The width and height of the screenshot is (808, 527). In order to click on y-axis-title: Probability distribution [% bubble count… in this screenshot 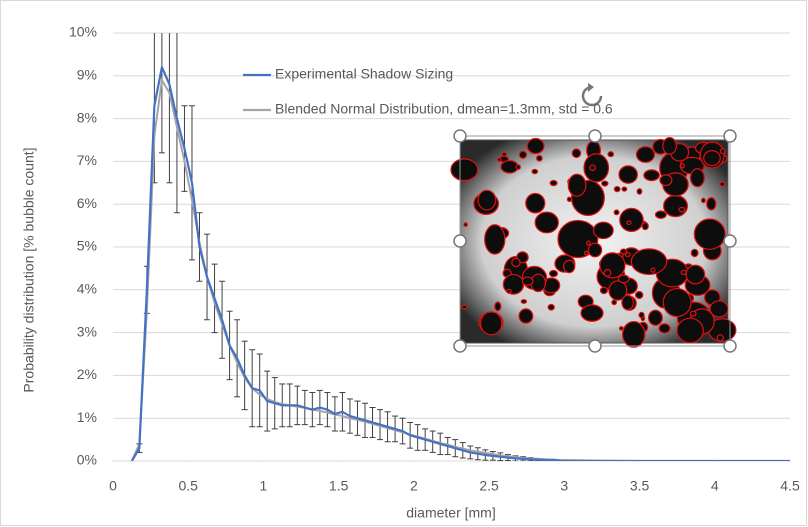, I will do `click(29, 269)`.